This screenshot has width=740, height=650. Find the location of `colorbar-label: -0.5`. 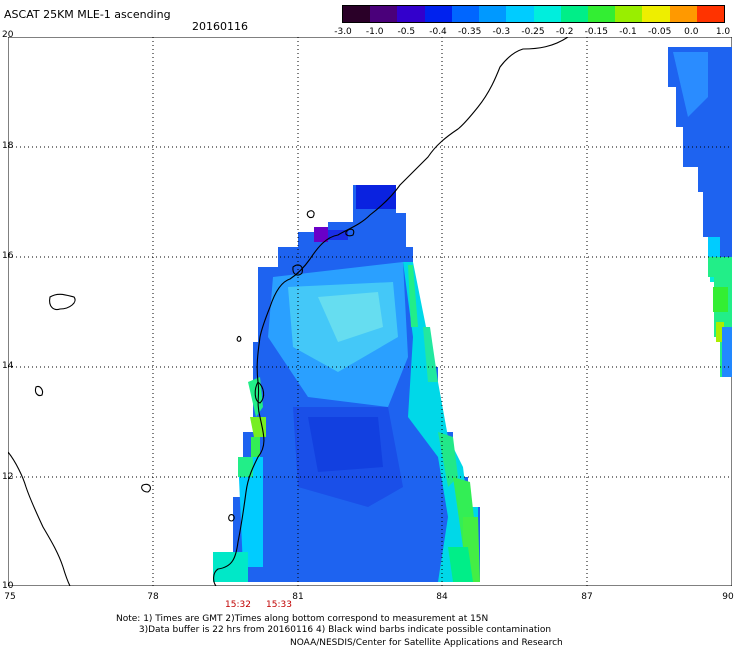

colorbar-label: -0.5 is located at coordinates (406, 32).